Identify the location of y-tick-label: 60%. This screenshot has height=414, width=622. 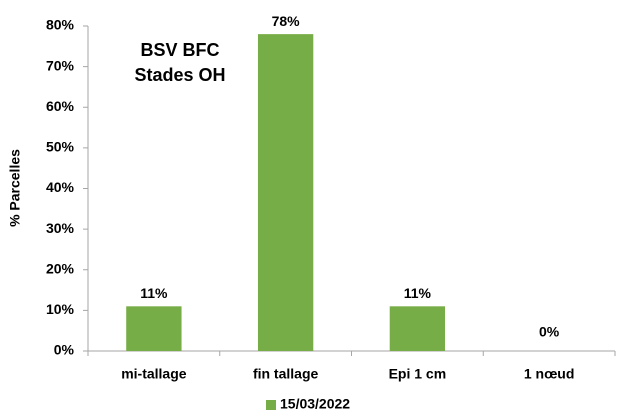
(60, 106).